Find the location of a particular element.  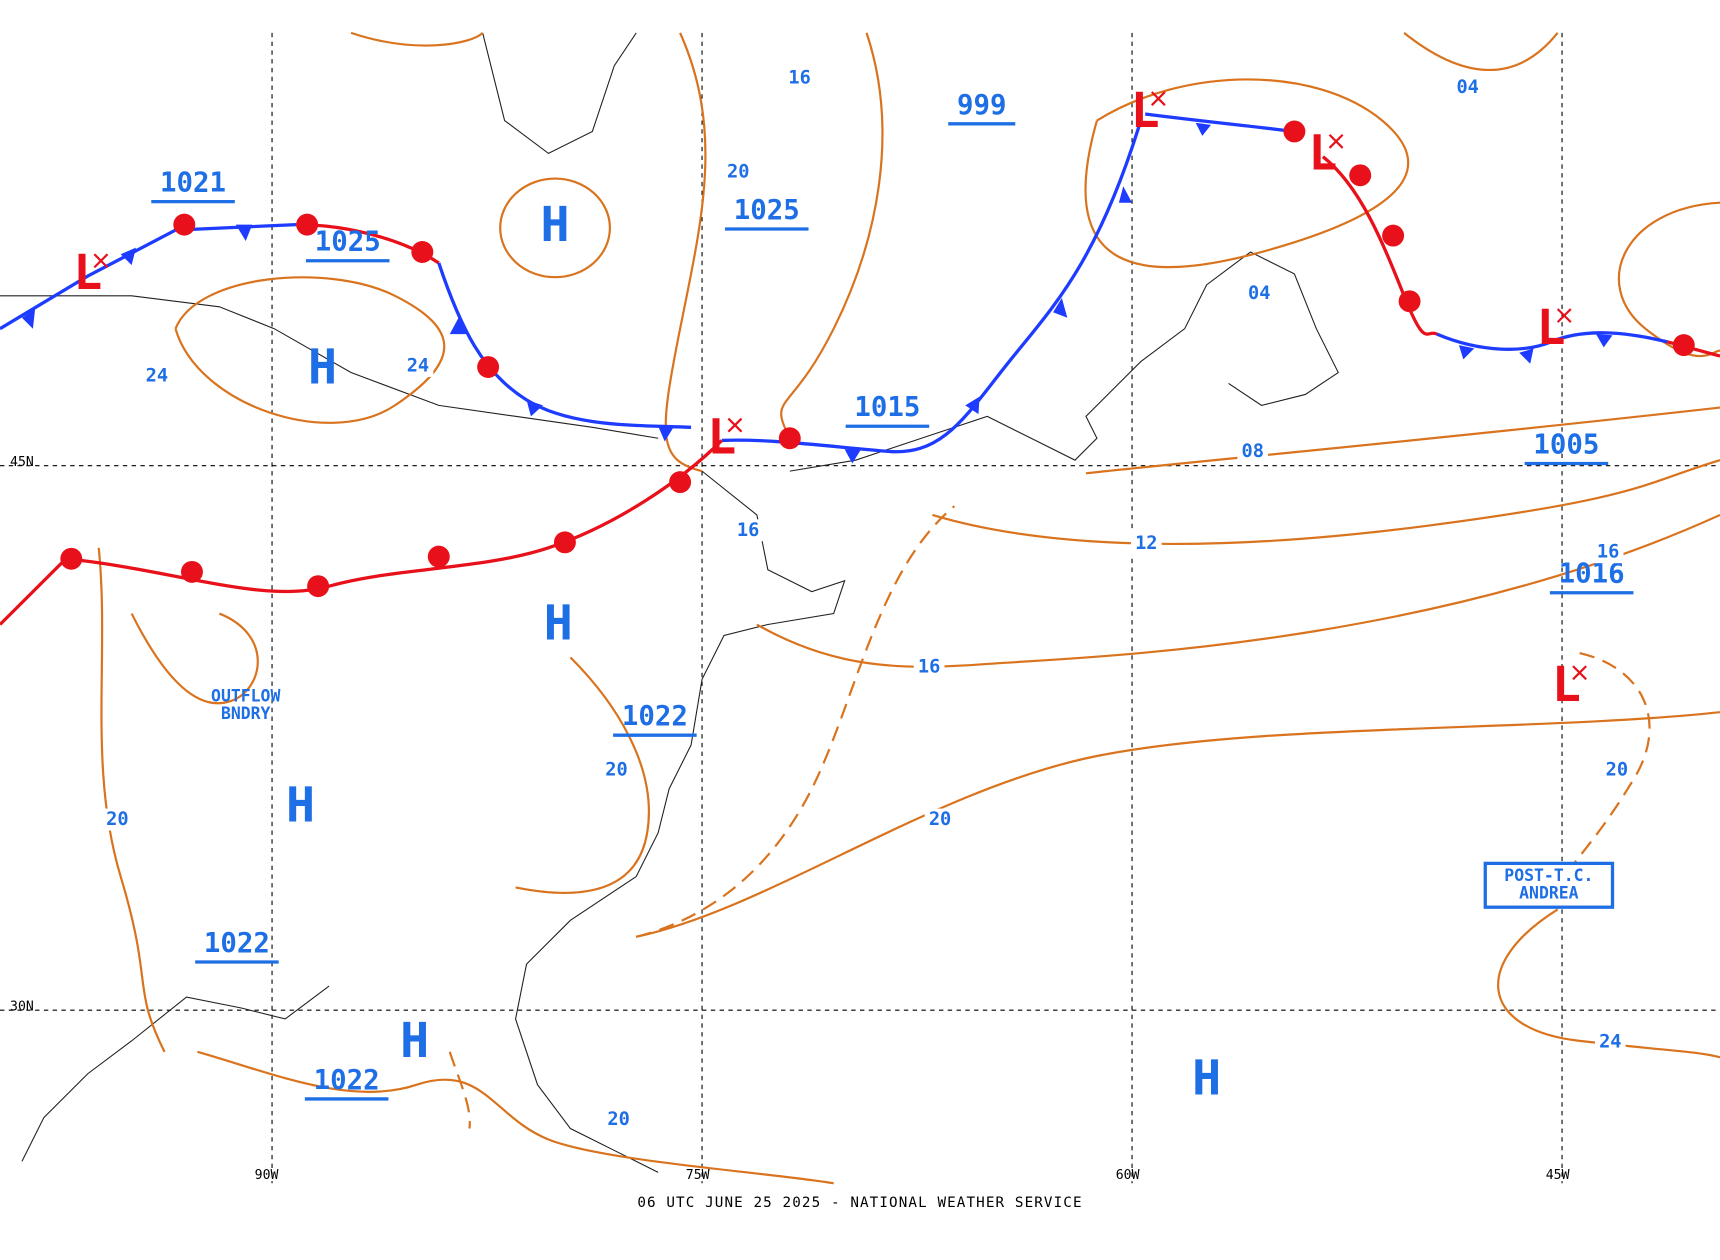

longitude-label: 45W is located at coordinates (1558, 1175).